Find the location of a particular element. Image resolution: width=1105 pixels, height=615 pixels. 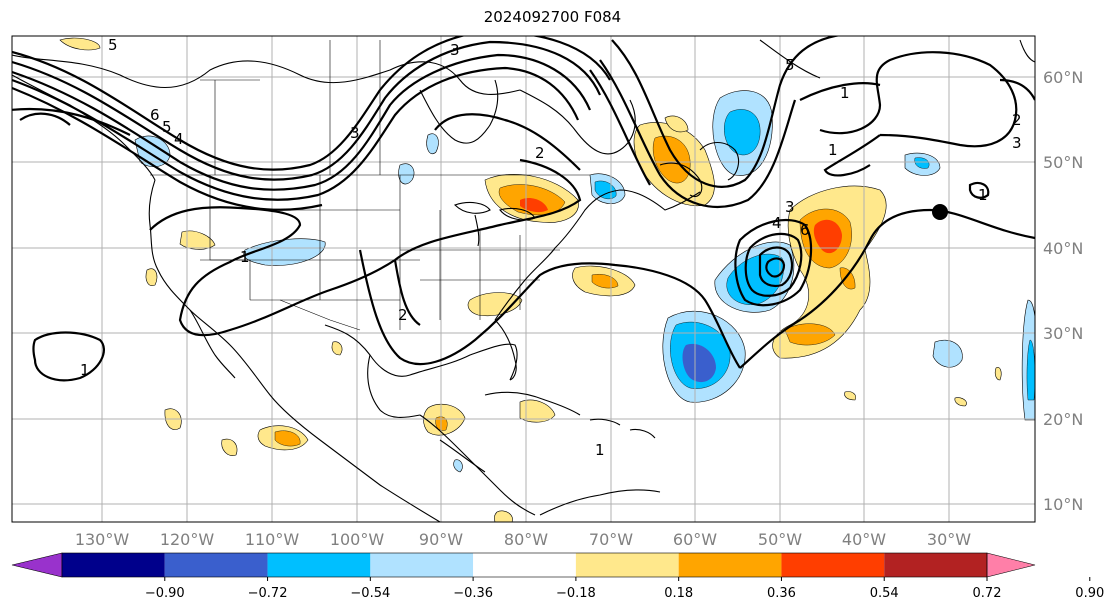

colorbar-extend-high is located at coordinates (1011, 565).